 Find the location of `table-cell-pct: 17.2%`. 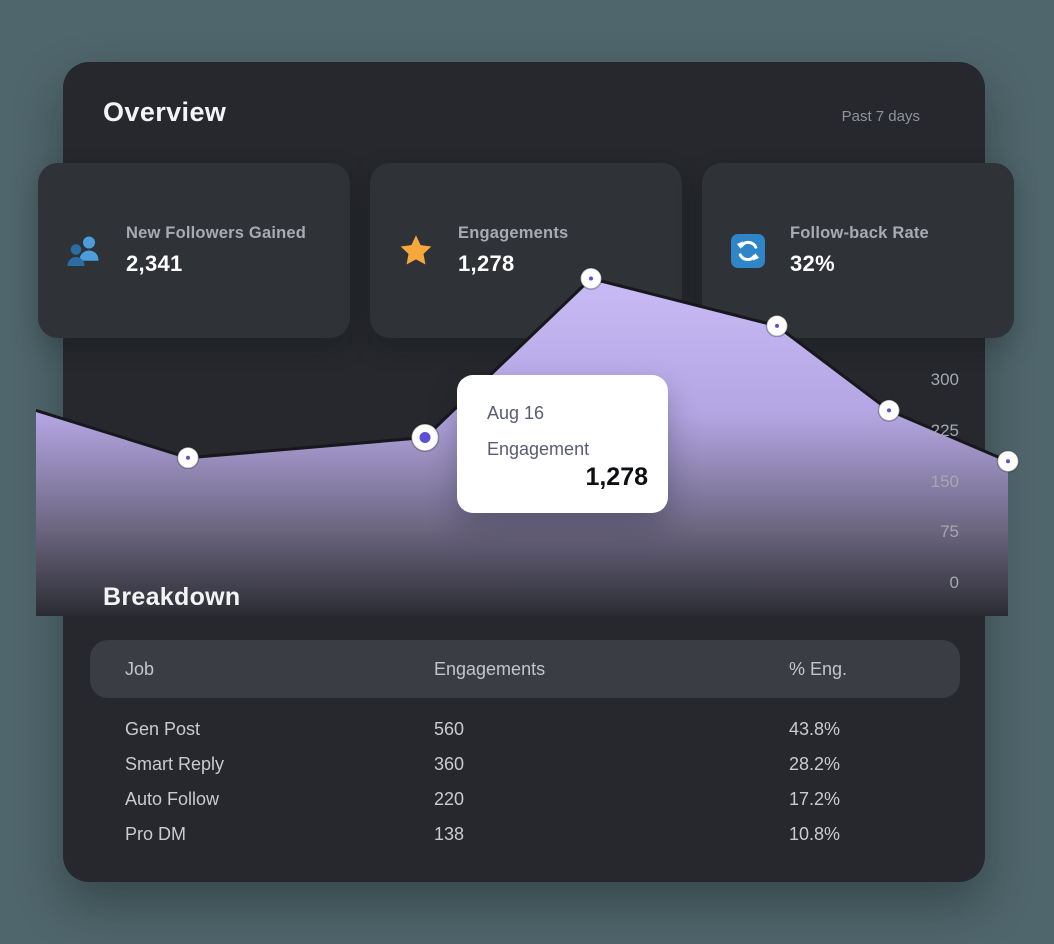

table-cell-pct: 17.2% is located at coordinates (815, 799).